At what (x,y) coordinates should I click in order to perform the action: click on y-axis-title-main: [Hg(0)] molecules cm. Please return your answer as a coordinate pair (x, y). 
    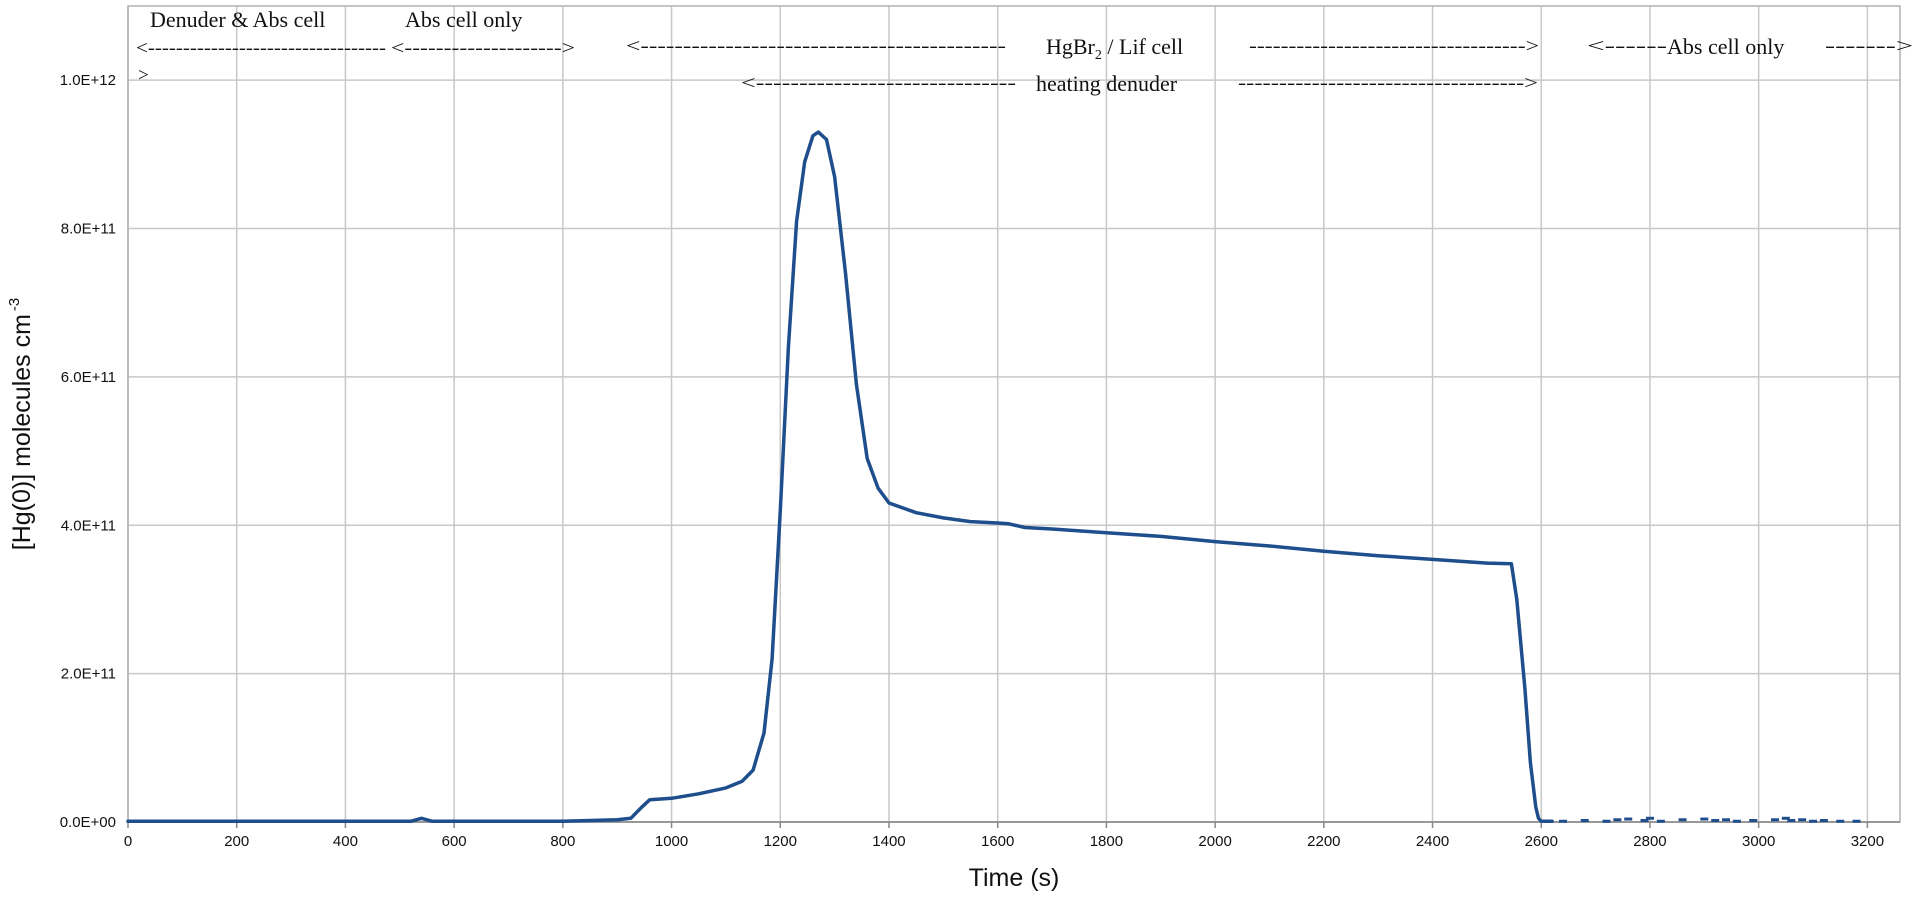
    Looking at the image, I should click on (22, 432).